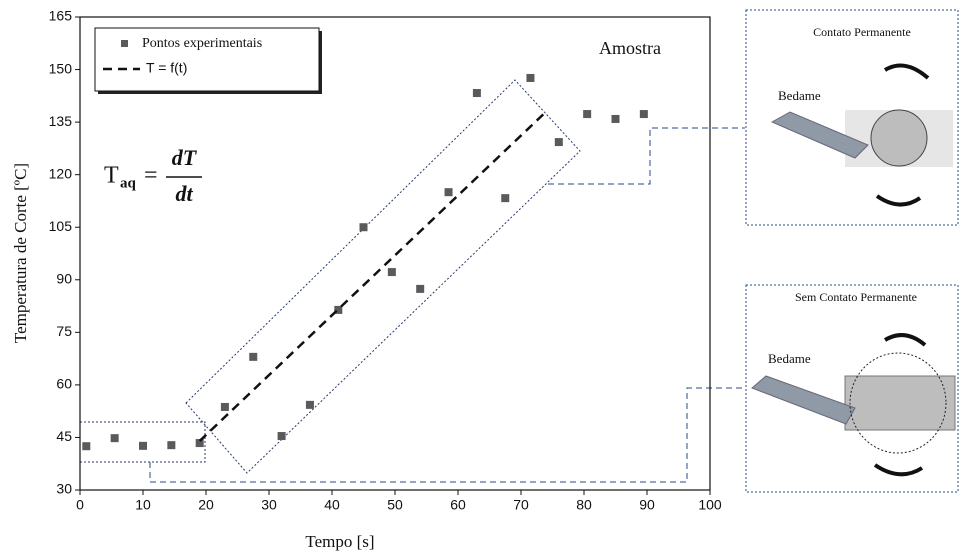  Describe the element at coordinates (64, 278) in the screenshot. I see `y-tick-label: 90` at that location.